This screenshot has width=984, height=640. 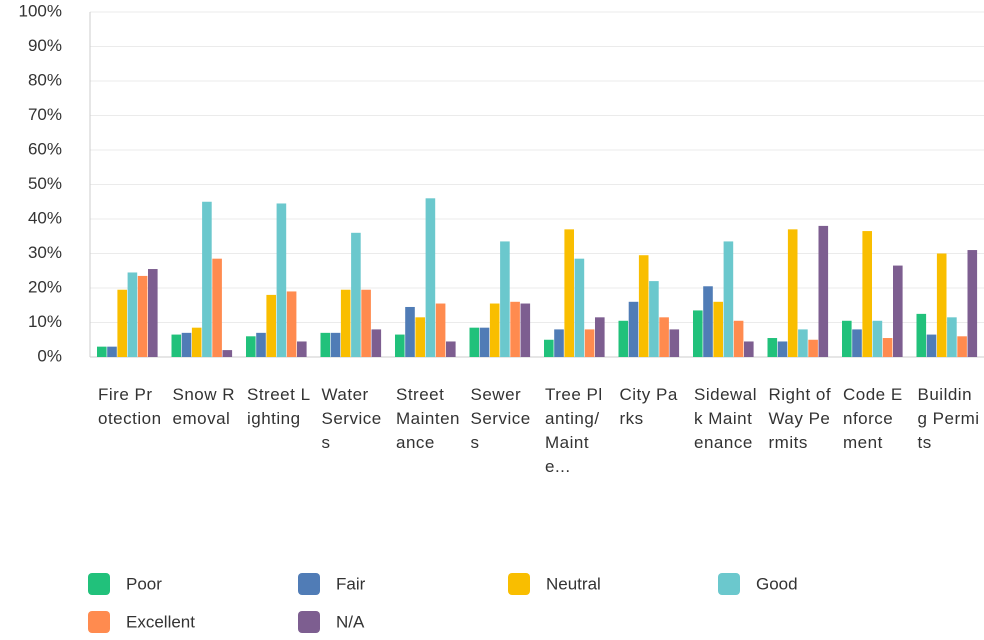 I want to click on legend-label: N/A, so click(x=350, y=621).